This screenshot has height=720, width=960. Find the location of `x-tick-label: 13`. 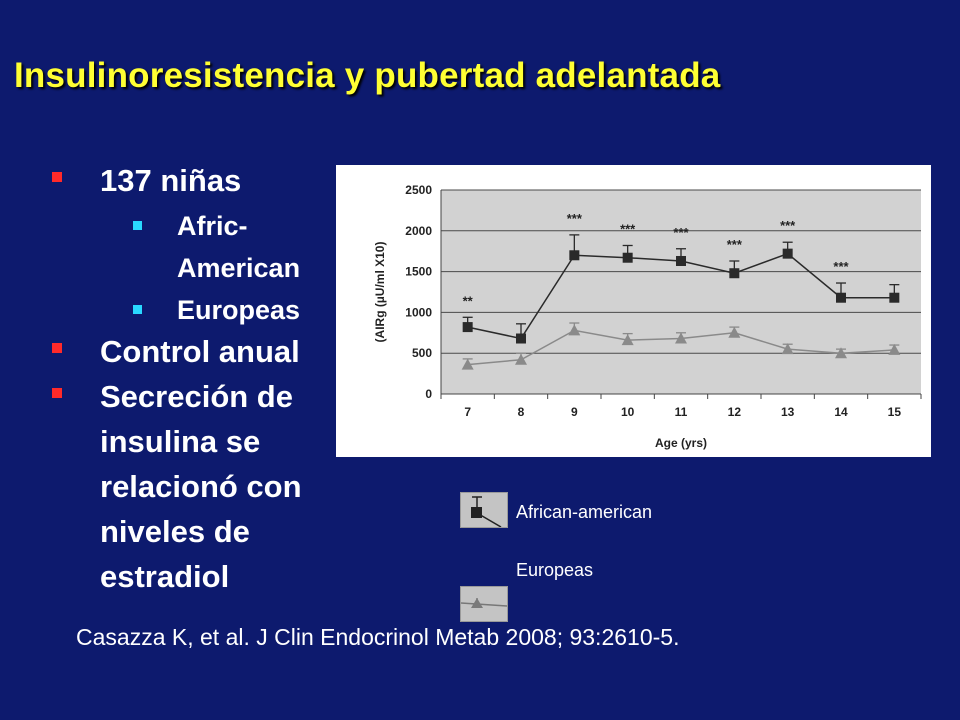

x-tick-label: 13 is located at coordinates (788, 412).